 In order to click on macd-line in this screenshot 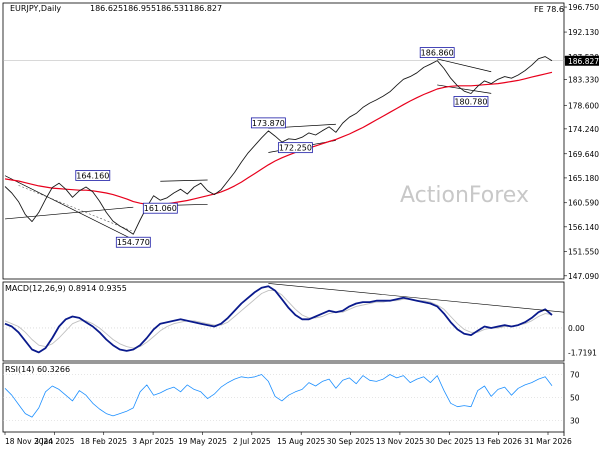, I will do `click(278, 319)`.